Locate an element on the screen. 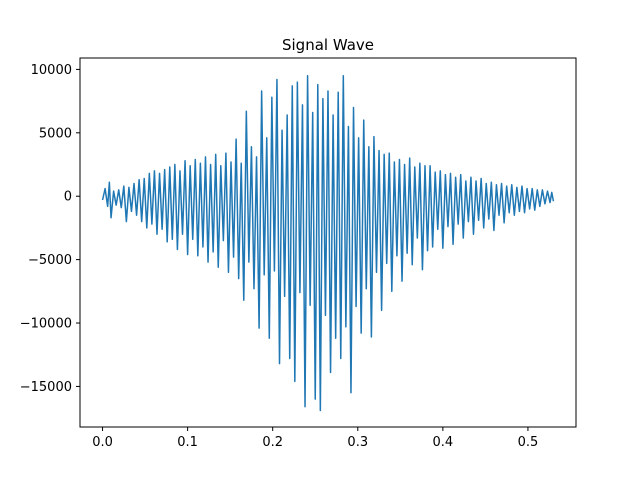  y-tick-label: 10000 is located at coordinates (51, 70).